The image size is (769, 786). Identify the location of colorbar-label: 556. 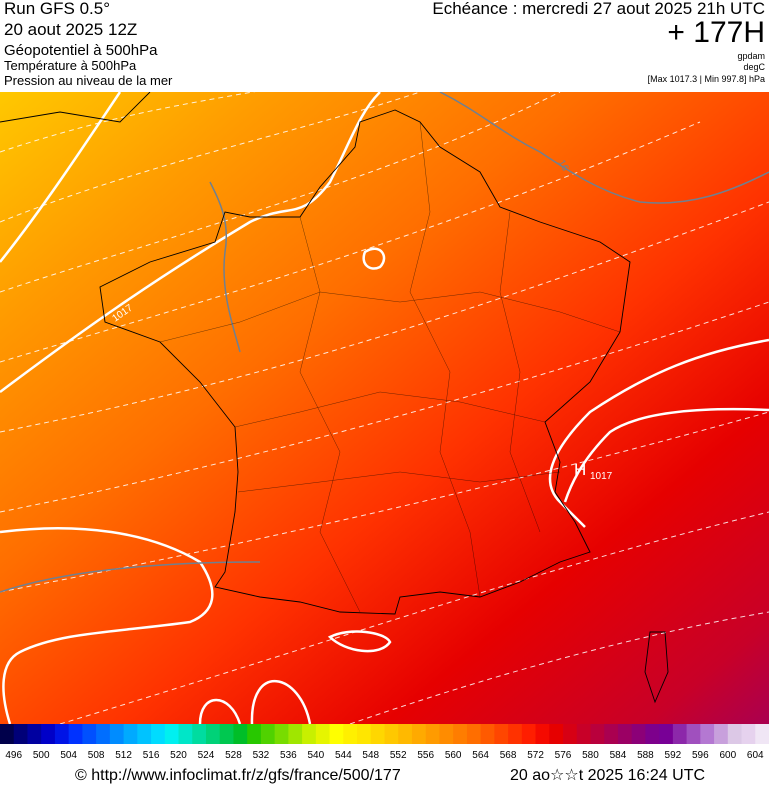
(425, 755).